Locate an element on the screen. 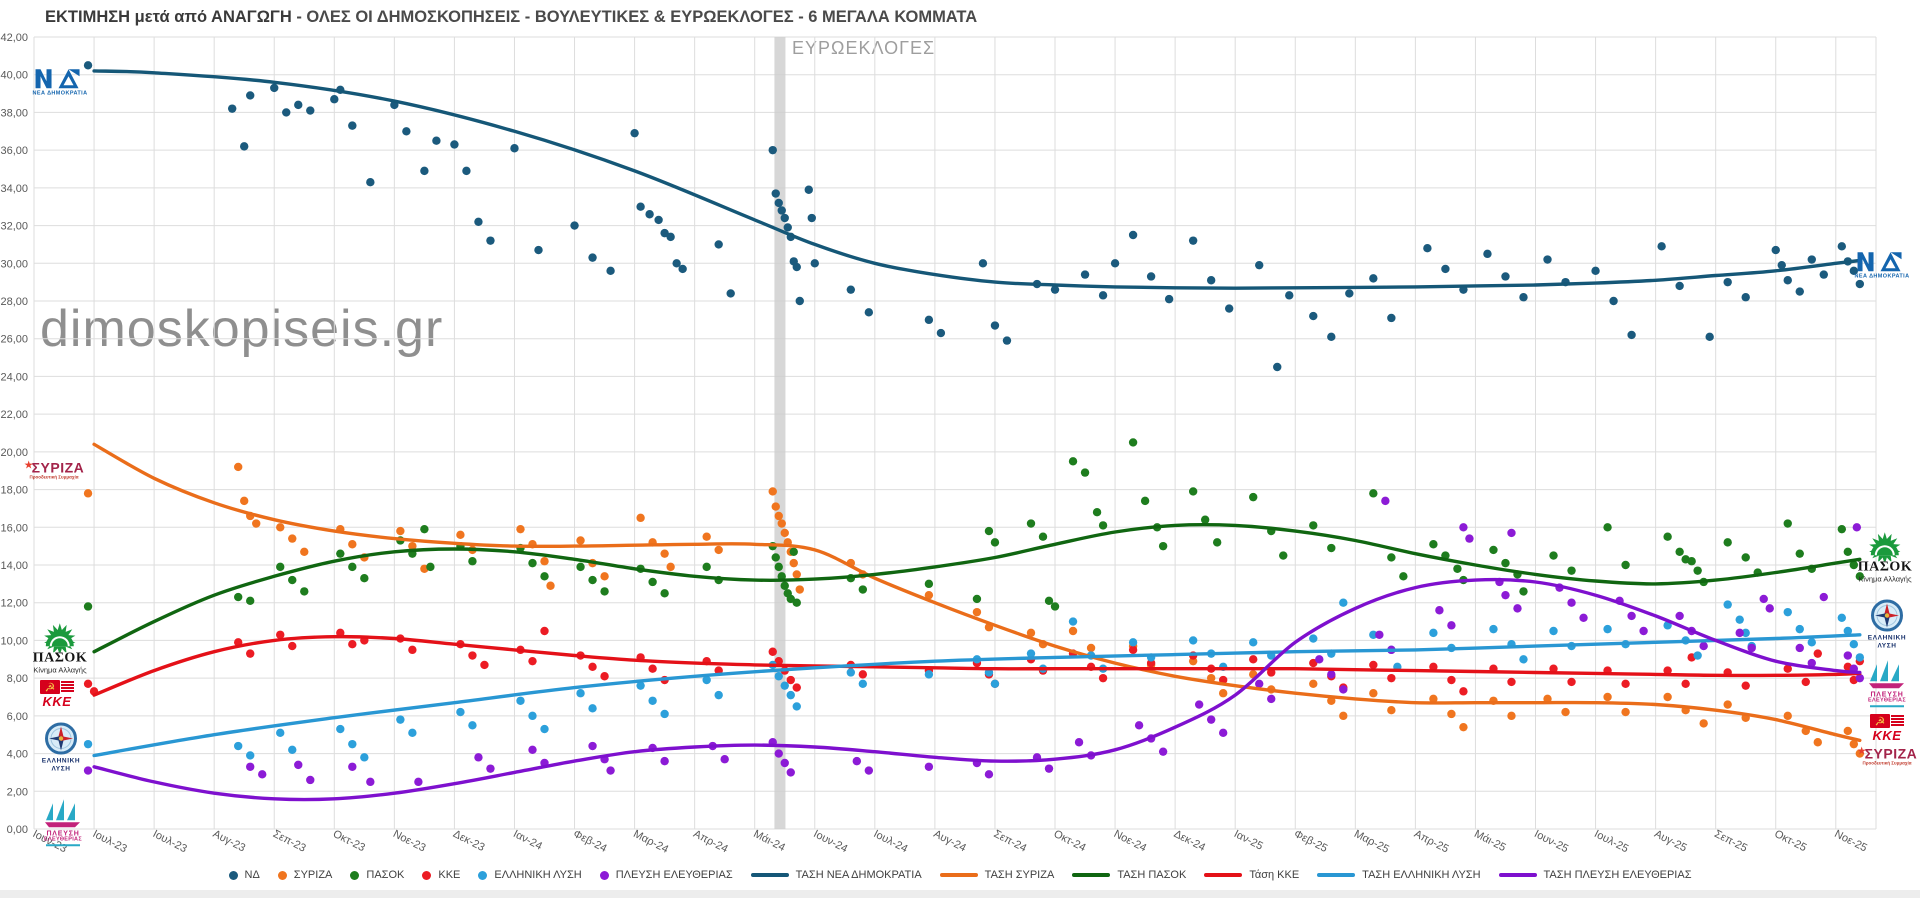  bottom-strip is located at coordinates (960, 894).